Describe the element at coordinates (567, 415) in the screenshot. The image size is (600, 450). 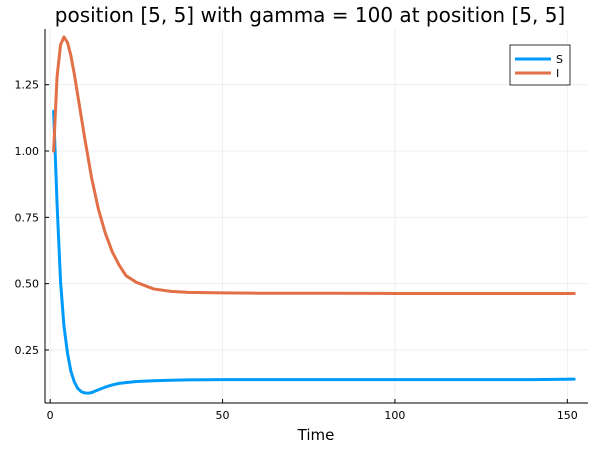
I see `x-tick-label: 150` at that location.